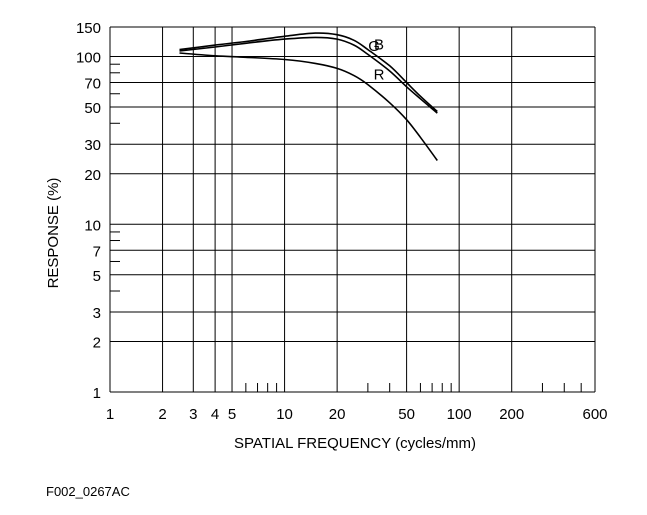 This screenshot has height=515, width=647. Describe the element at coordinates (92, 225) in the screenshot. I see `y-tick-label: 10` at that location.